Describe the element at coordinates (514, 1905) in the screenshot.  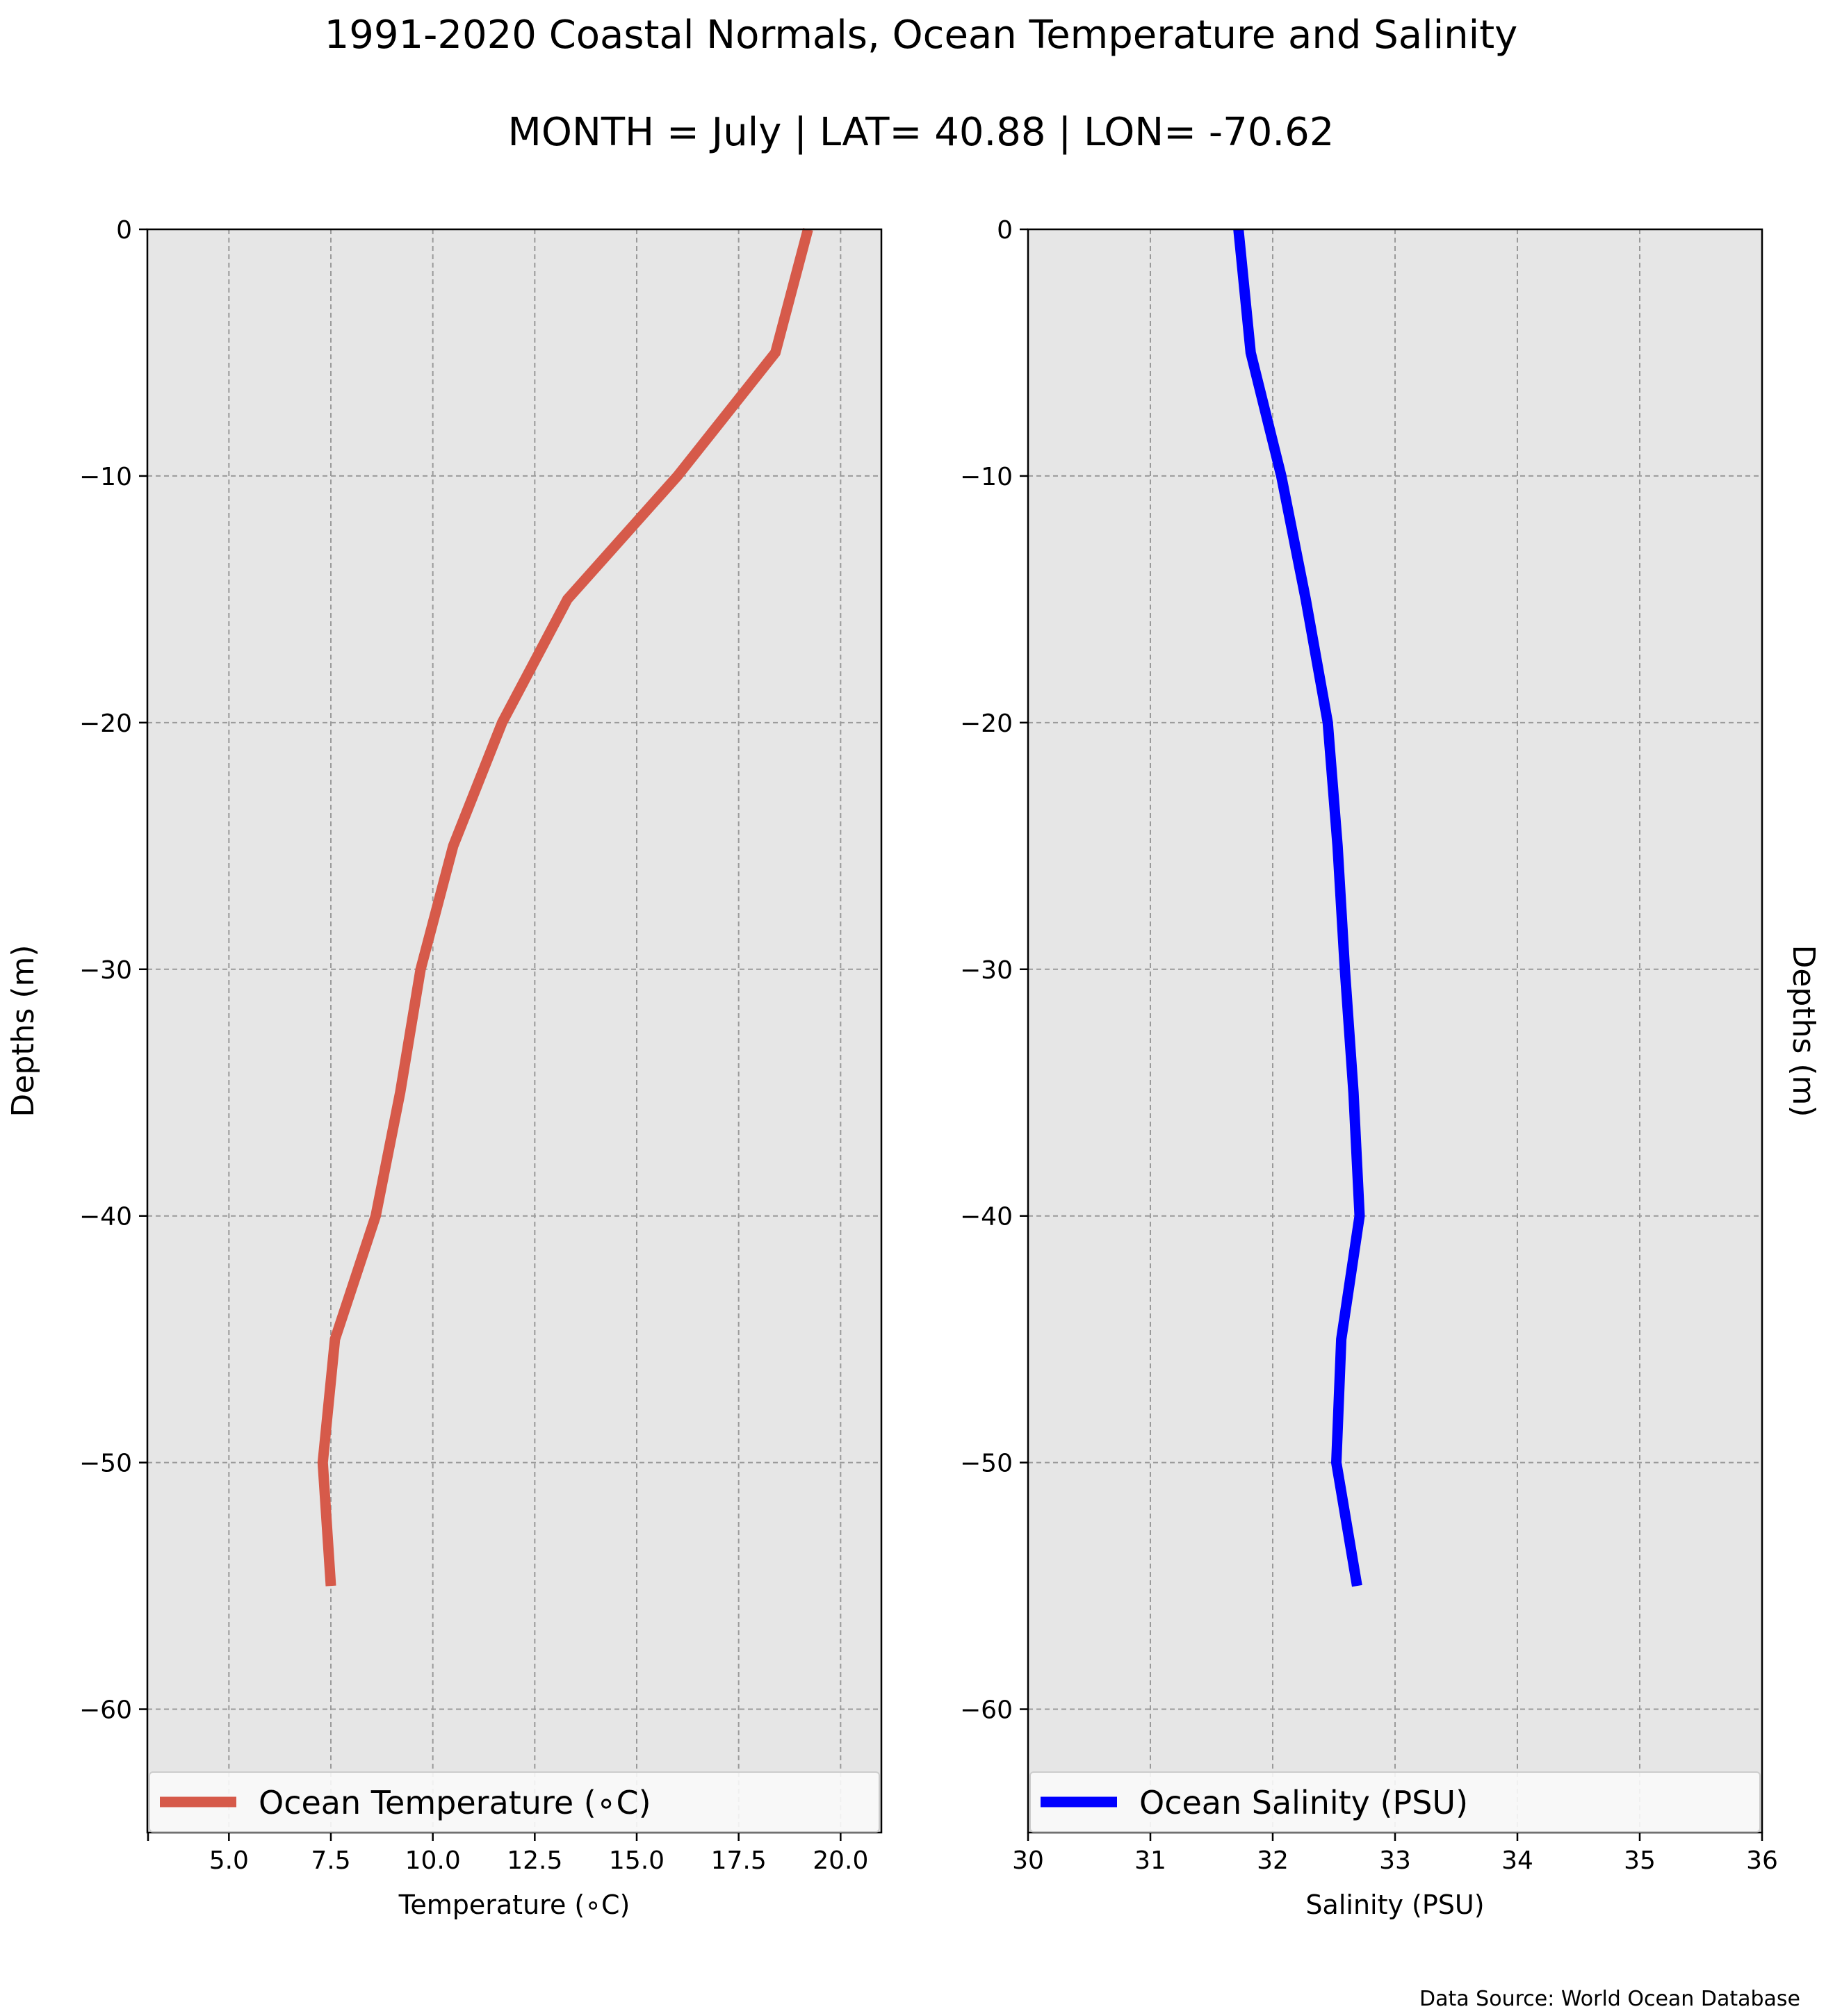
I see `x-axis-label: Temperature (∘C)` at that location.